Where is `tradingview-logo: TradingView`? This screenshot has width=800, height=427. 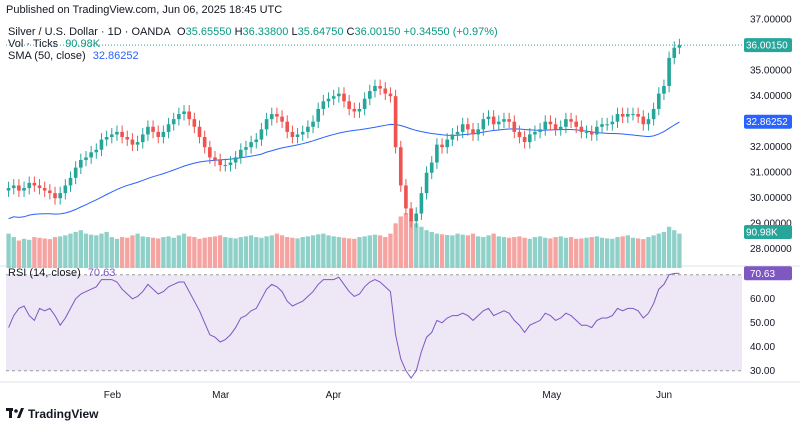 tradingview-logo: TradingView is located at coordinates (52, 414).